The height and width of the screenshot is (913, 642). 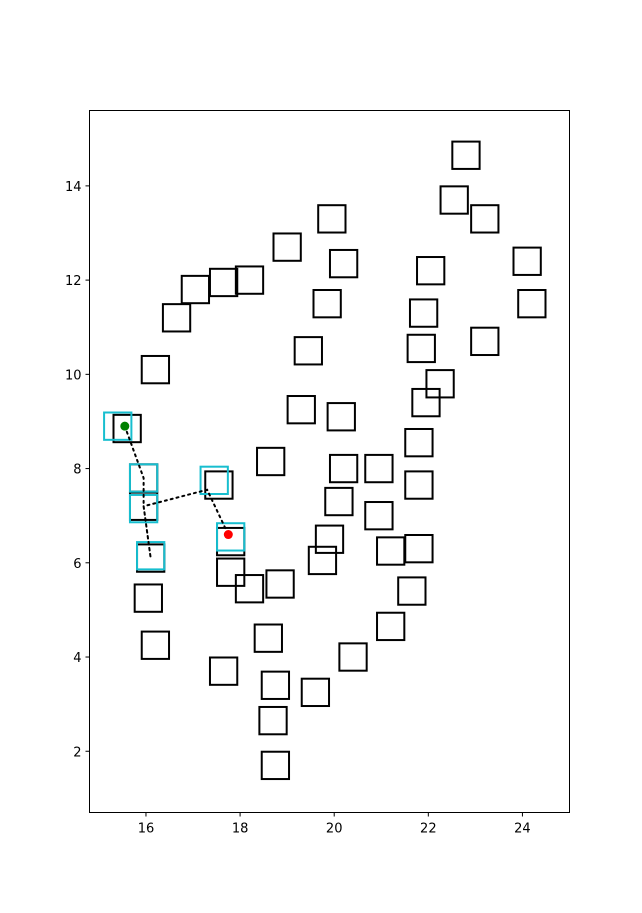 I want to click on path-line, so click(x=176, y=492).